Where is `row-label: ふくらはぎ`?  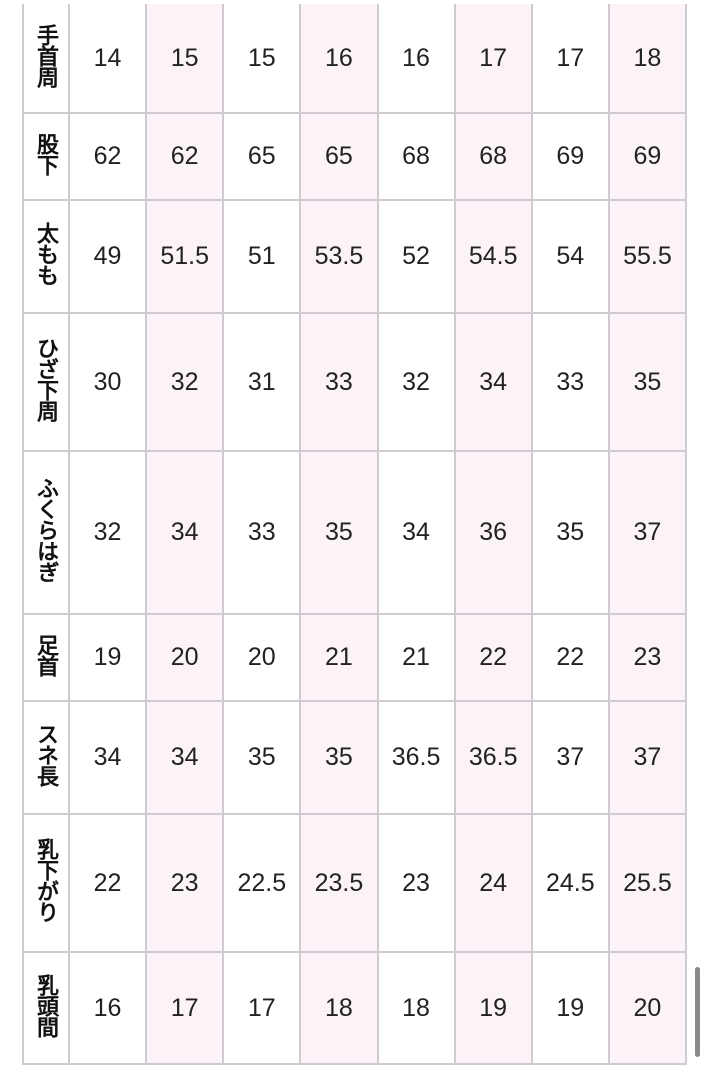
row-label: ふくらはぎ is located at coordinates (46, 532).